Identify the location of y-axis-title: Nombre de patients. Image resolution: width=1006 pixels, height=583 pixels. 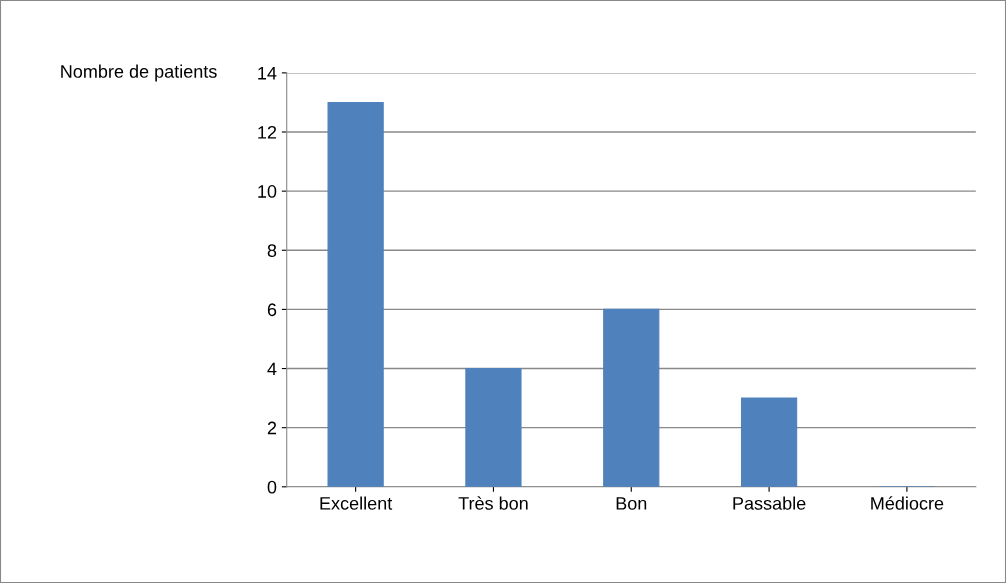
(139, 73).